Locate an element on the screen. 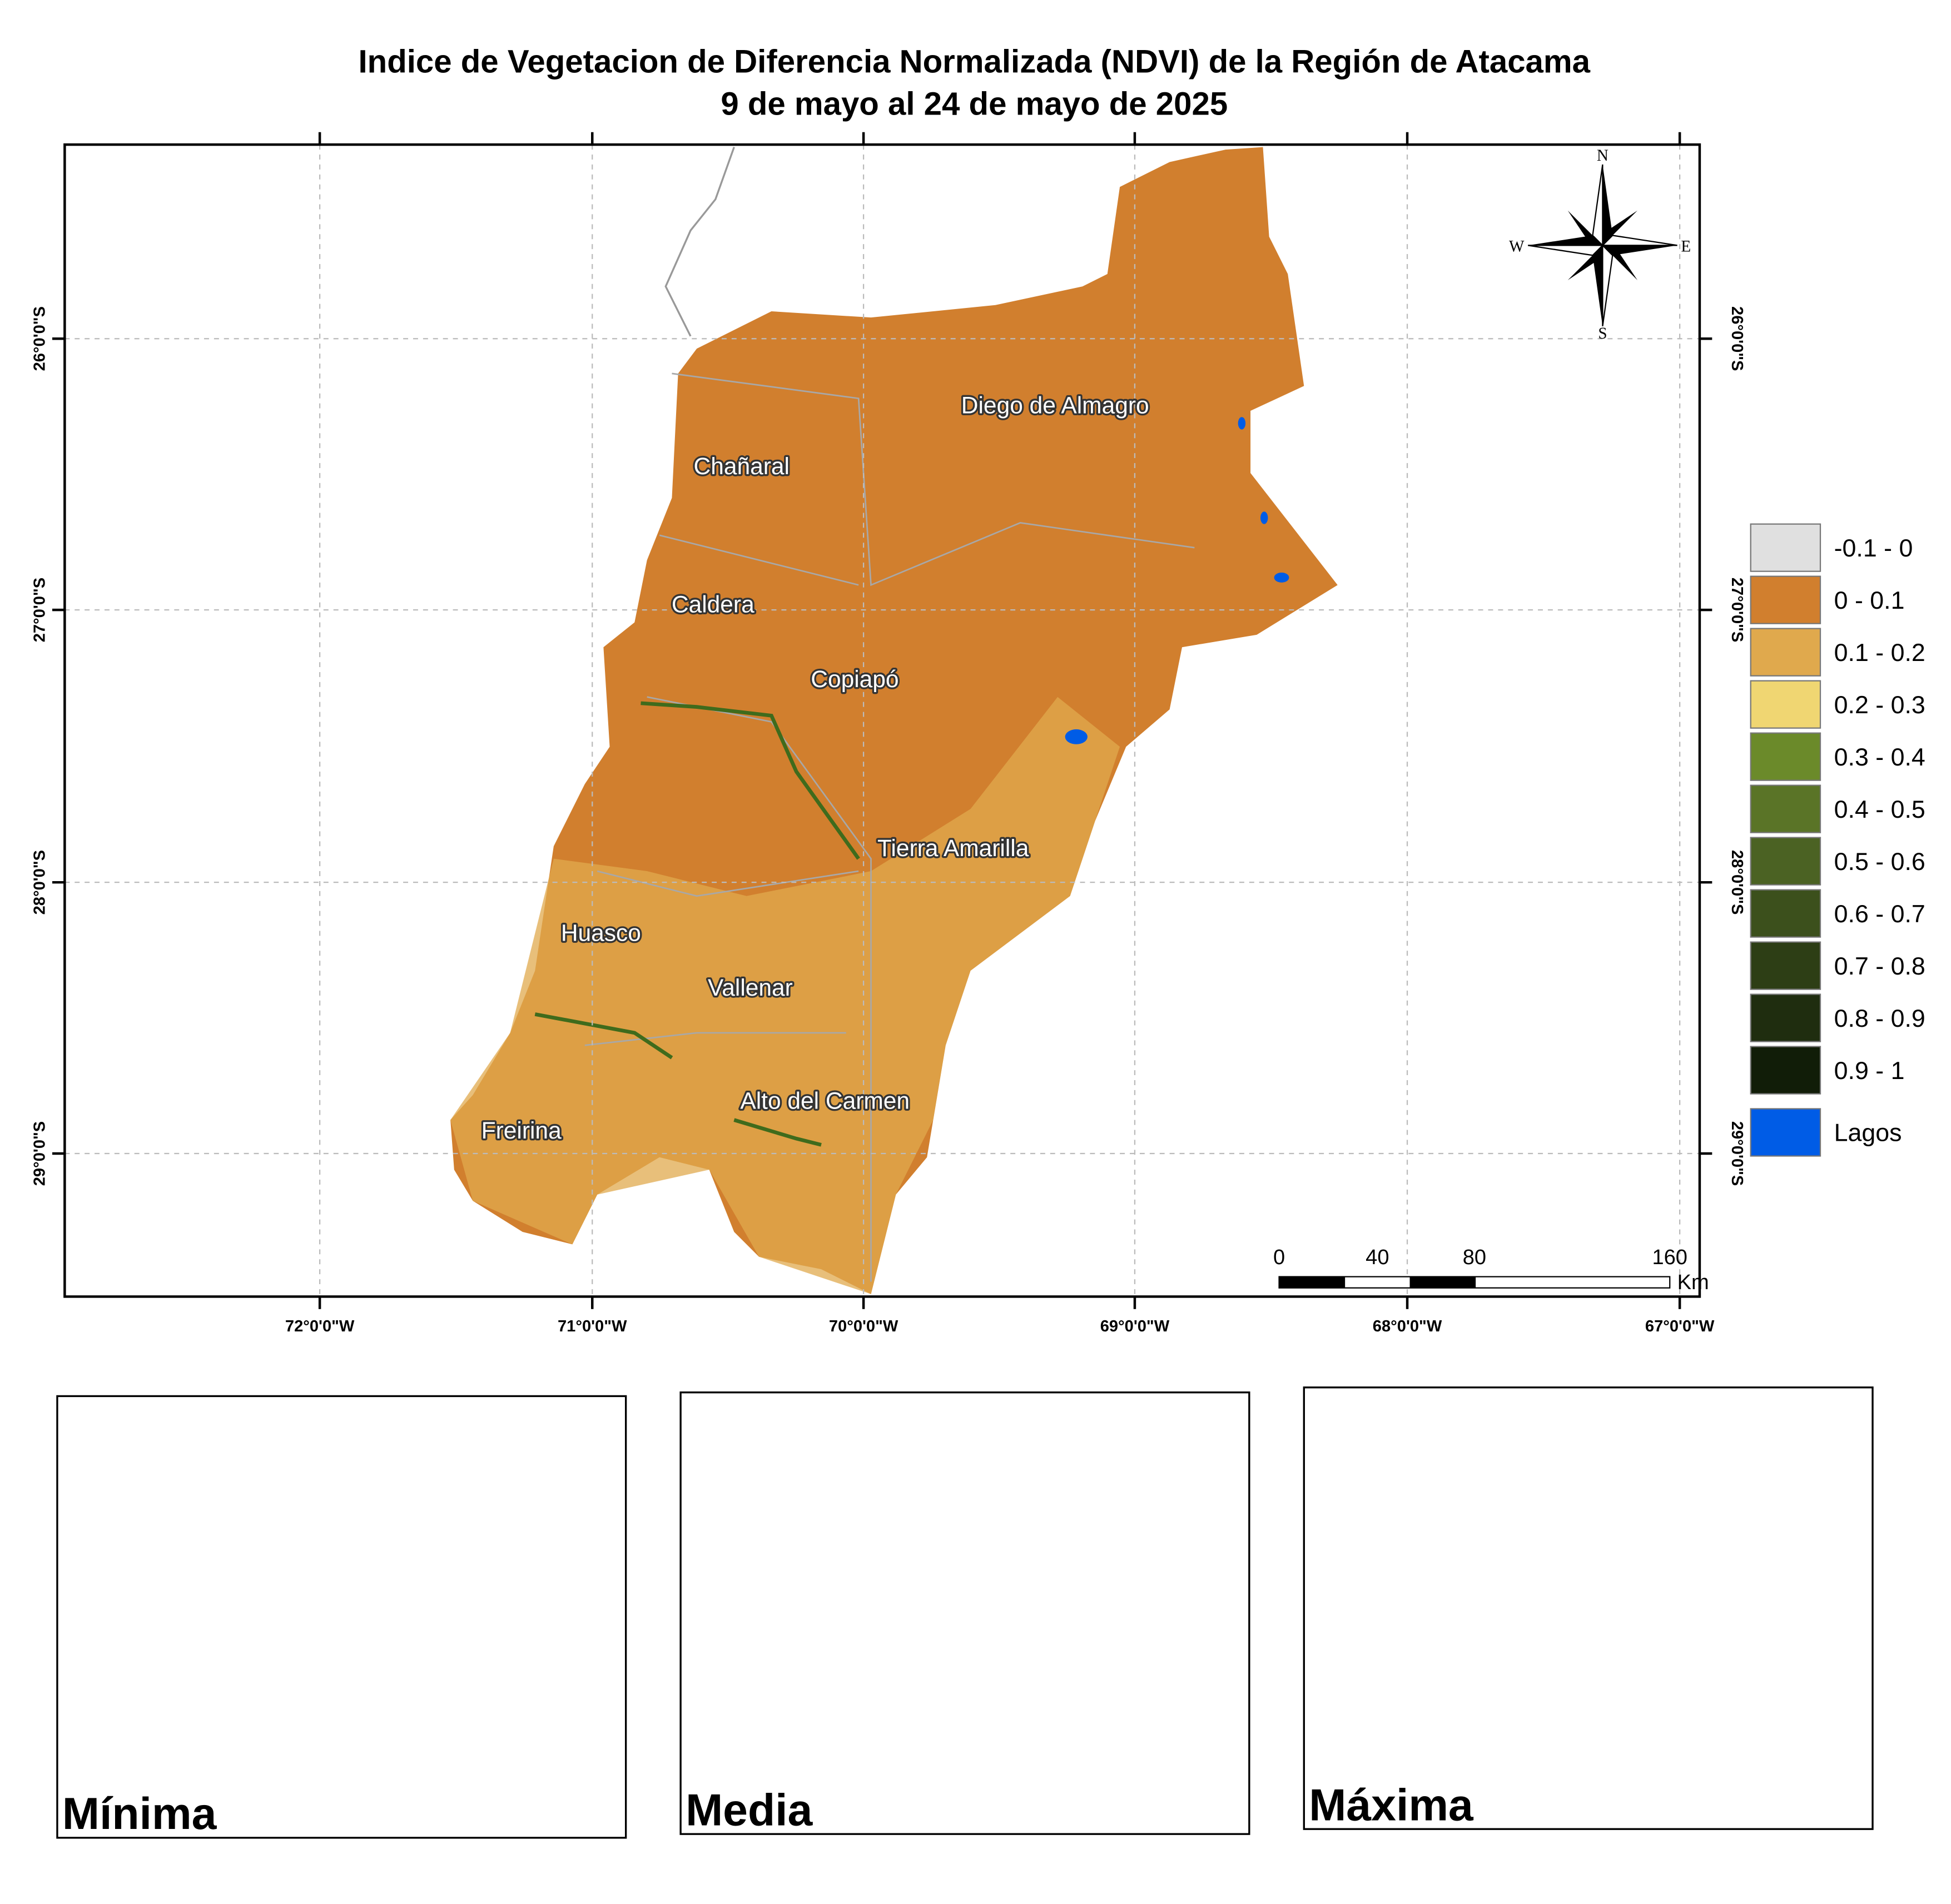 This screenshot has height=1904, width=1951. place-label: Caldera is located at coordinates (713, 605).